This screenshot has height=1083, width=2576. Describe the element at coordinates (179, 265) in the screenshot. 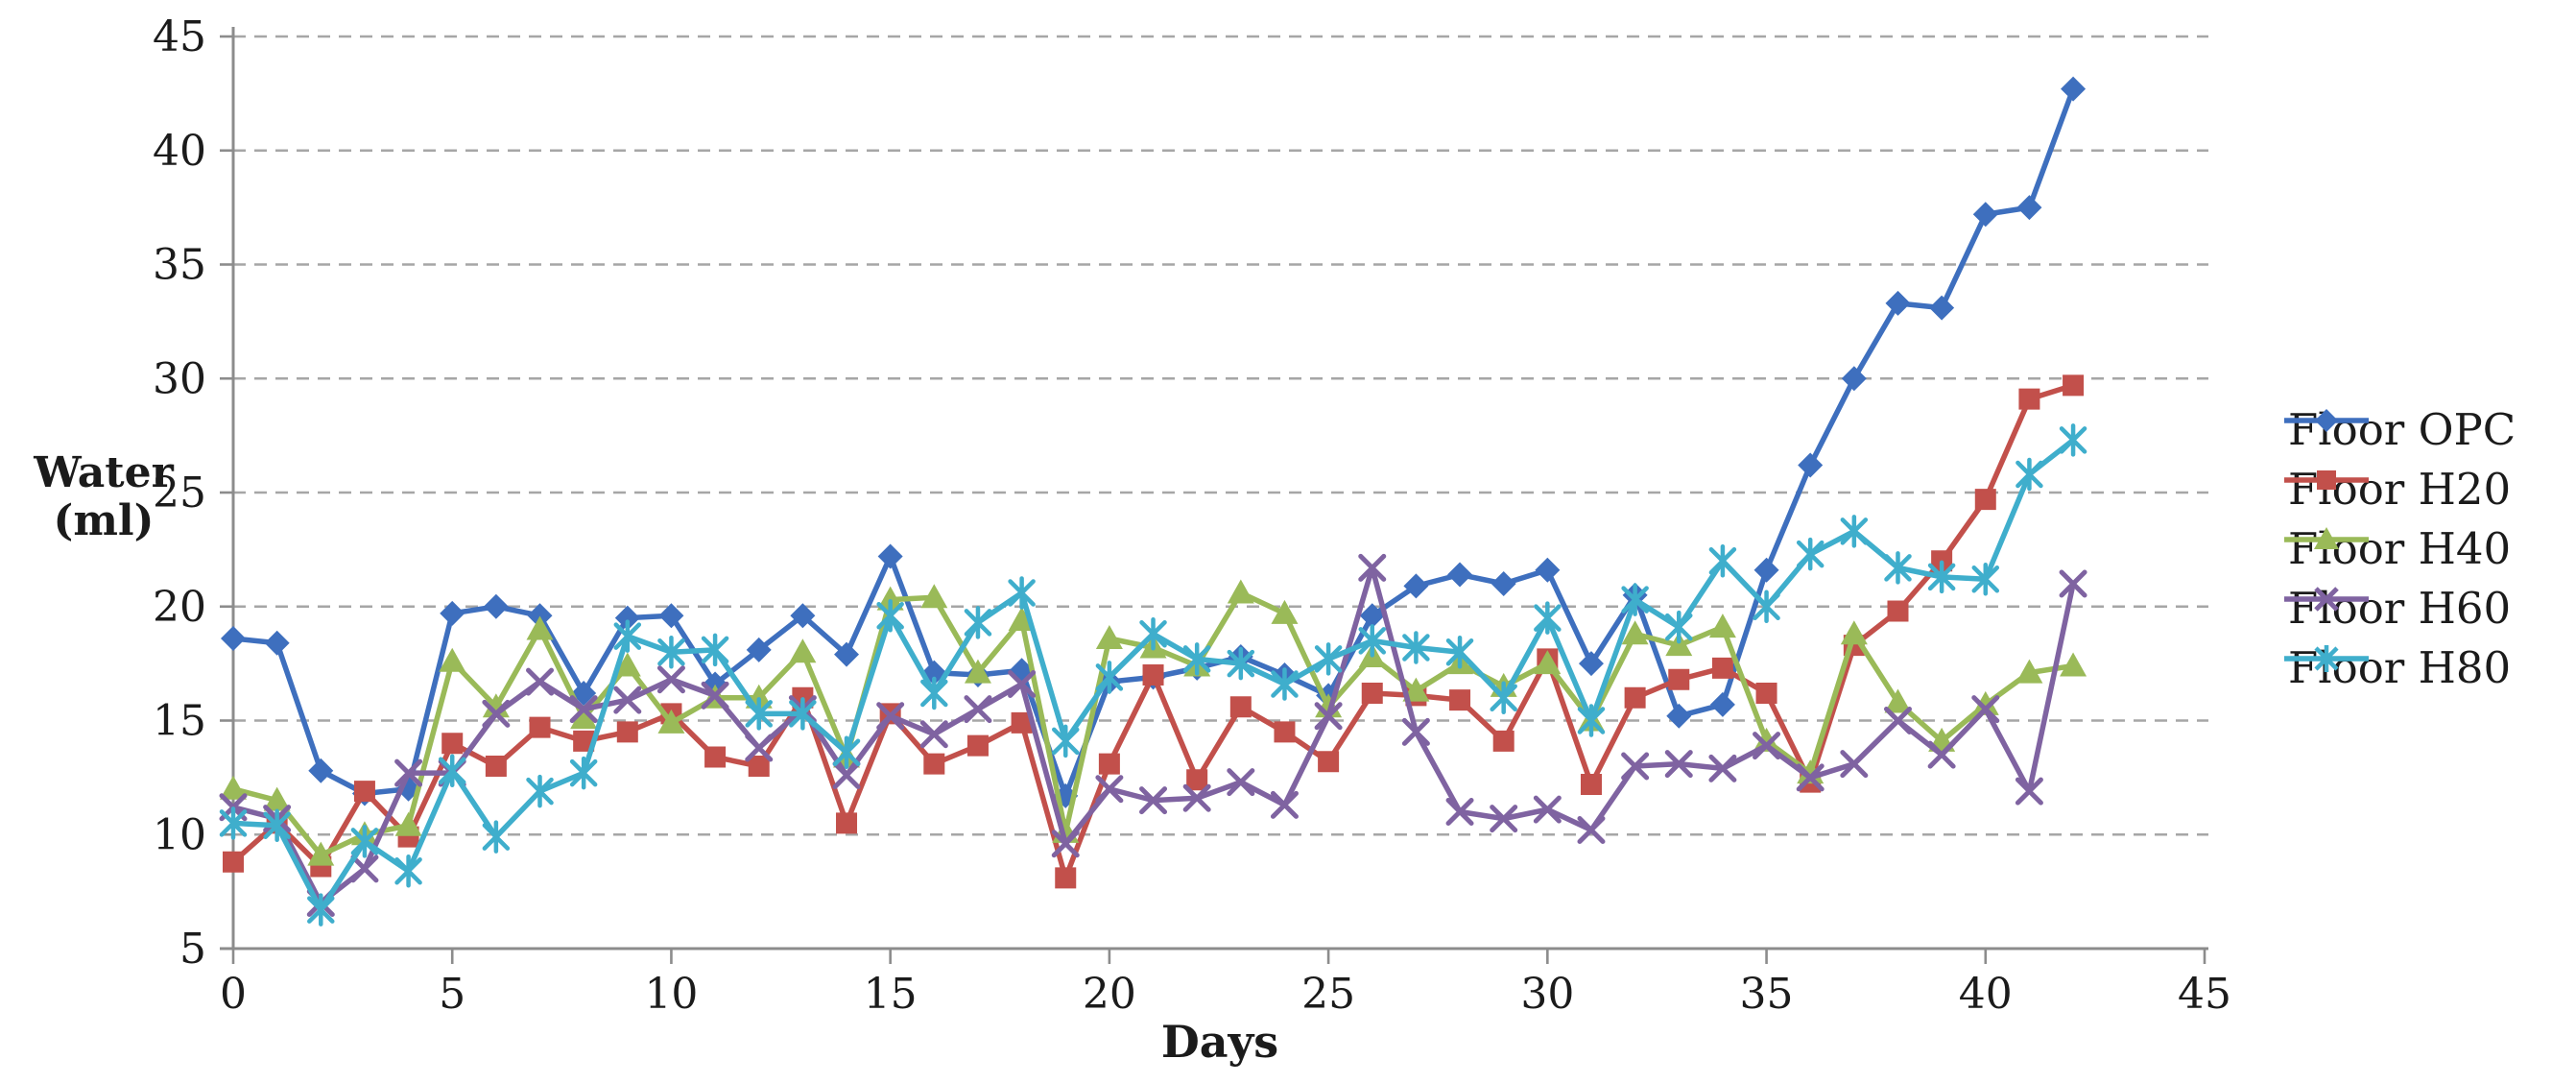

I see `y-tick-label: 35` at that location.